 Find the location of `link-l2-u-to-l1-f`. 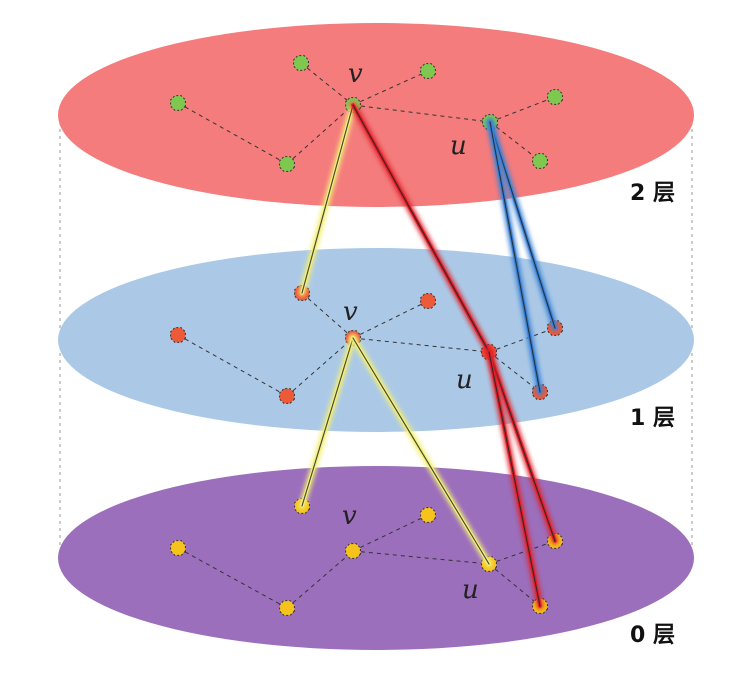

link-l2-u-to-l1-f is located at coordinates (515, 257).